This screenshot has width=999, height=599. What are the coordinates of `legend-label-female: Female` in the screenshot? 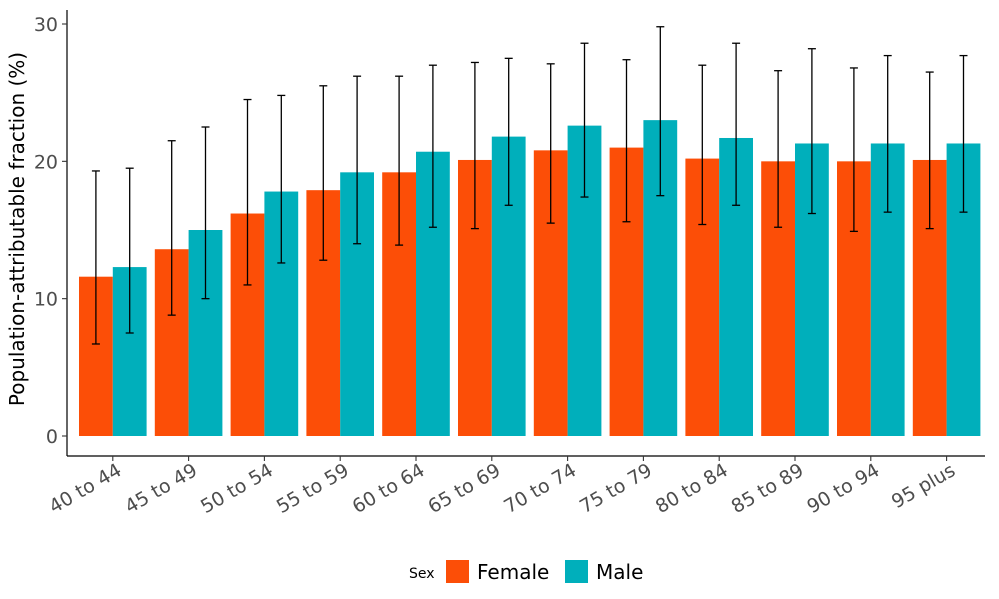 It's located at (513, 572).